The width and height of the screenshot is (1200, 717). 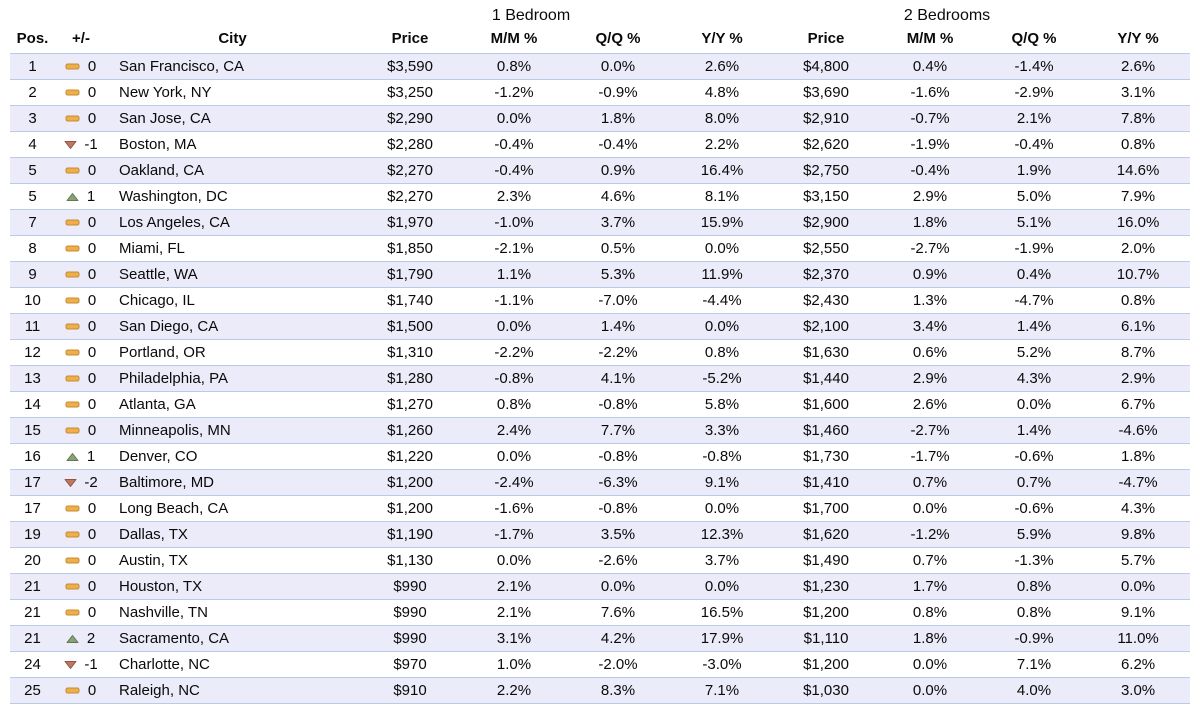 I want to click on rank-change-value: 1, so click(x=91, y=196).